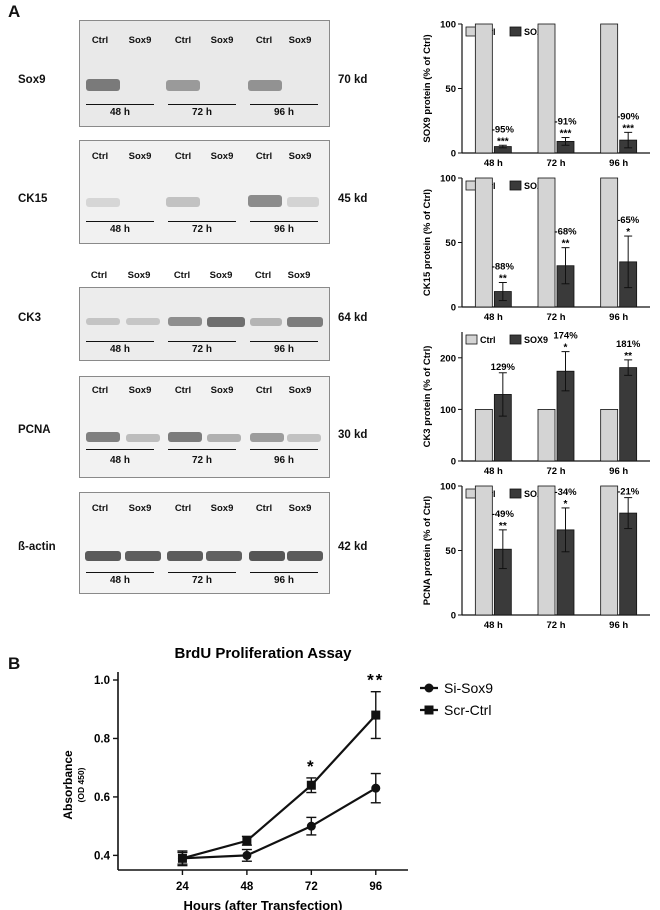 The width and height of the screenshot is (660, 910). Describe the element at coordinates (30, 318) in the screenshot. I see `blot-protein-label: CK3` at that location.